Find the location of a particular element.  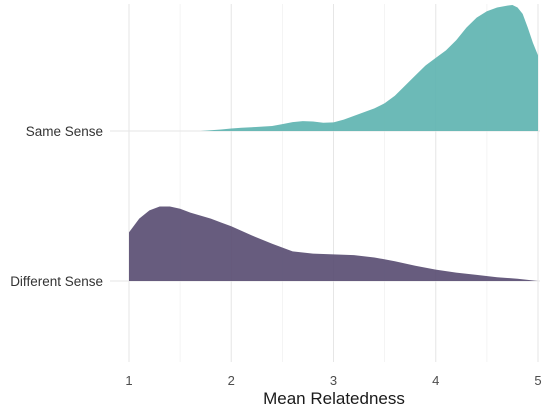

x-tick-label: 5 is located at coordinates (537, 380).